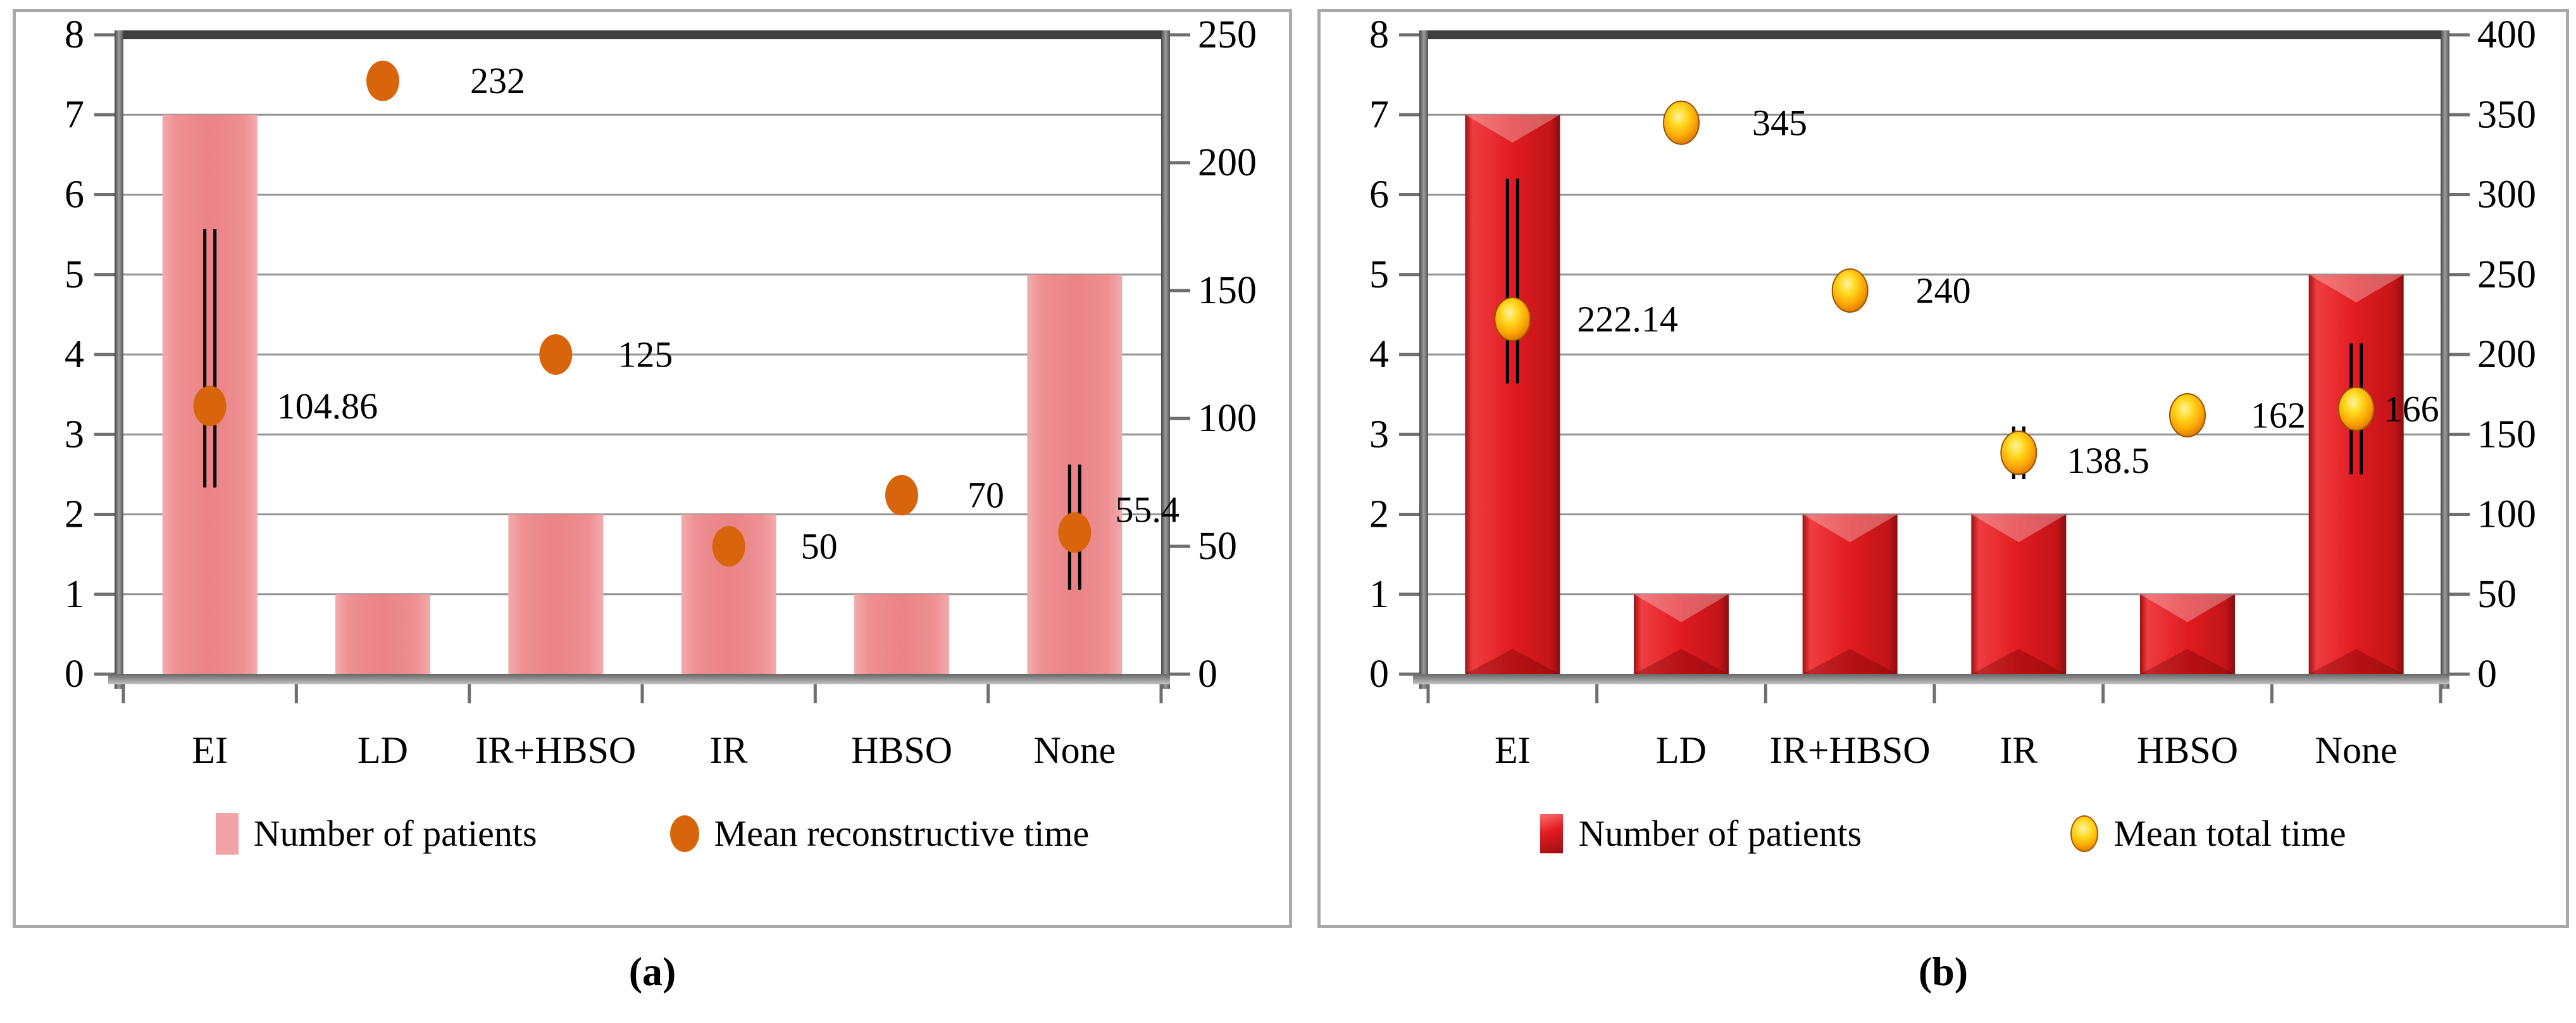  I want to click on category-label-HBSO: HBSO, so click(2187, 750).